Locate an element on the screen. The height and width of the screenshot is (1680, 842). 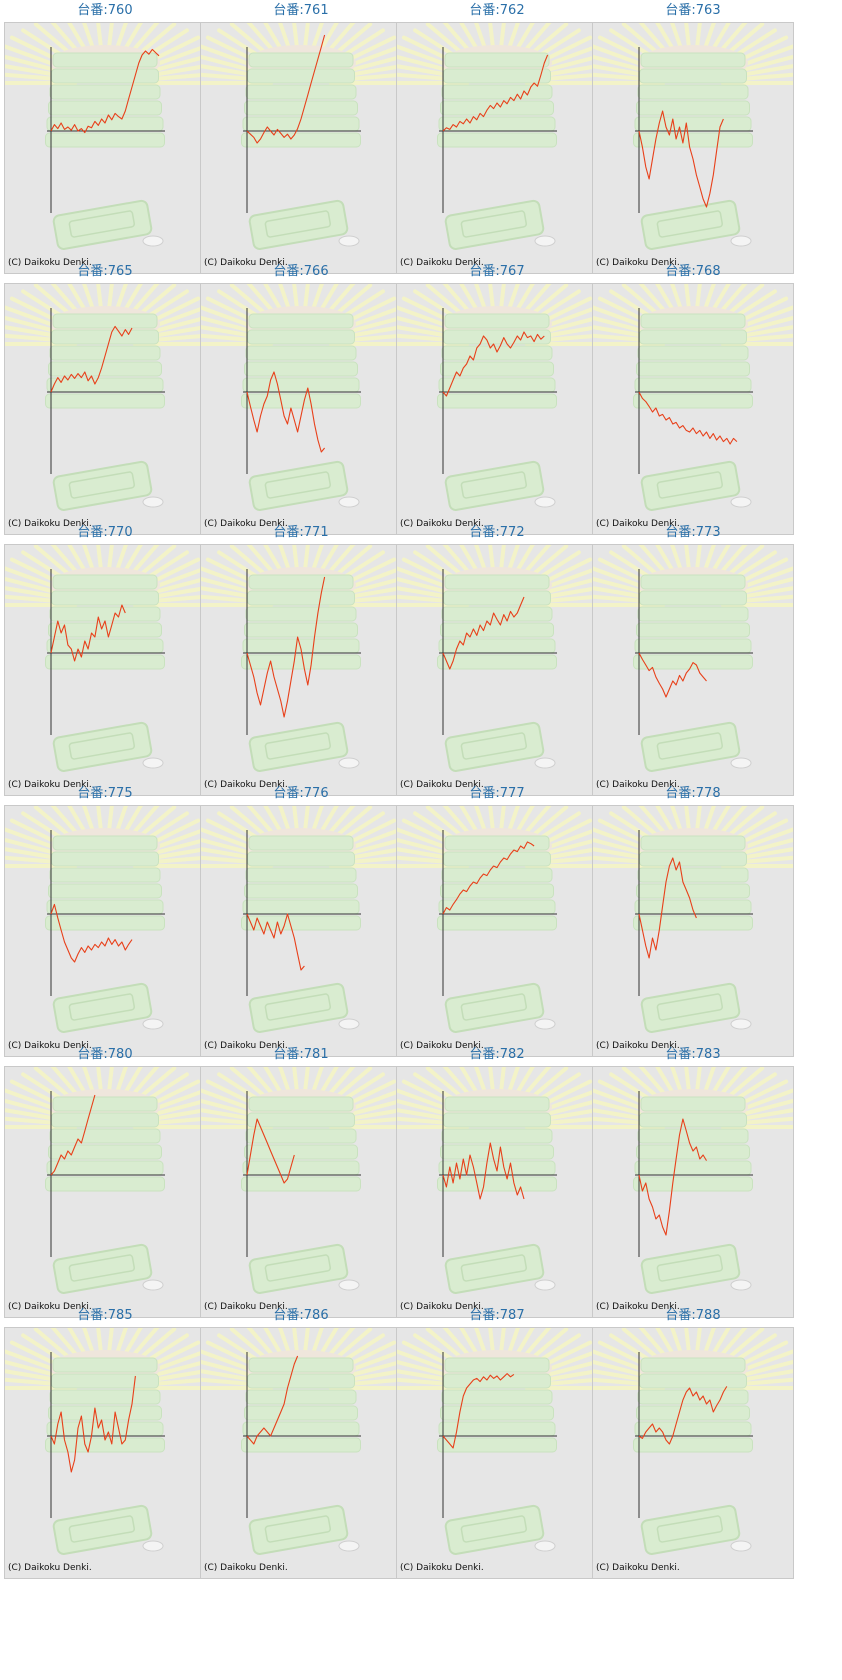
chart-title: 台番:788 is located at coordinates (693, 1315).